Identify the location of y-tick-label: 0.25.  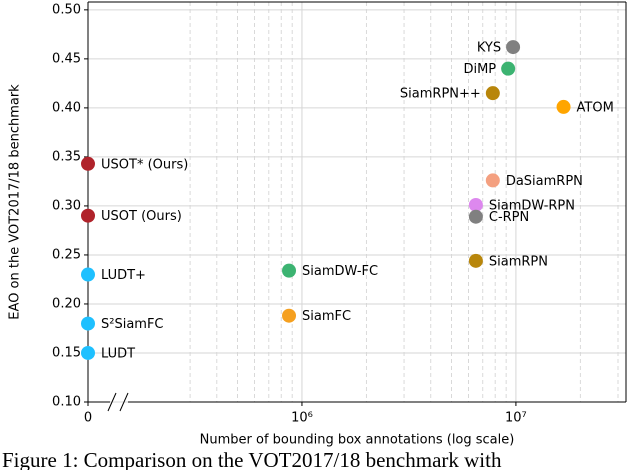
(66, 254).